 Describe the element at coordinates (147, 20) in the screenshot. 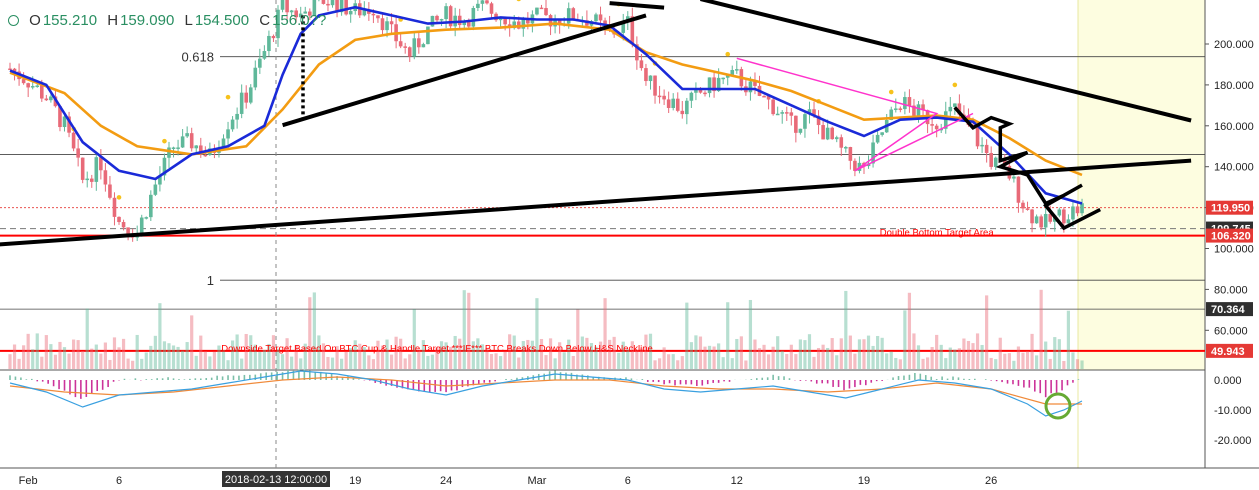

I see `high-value: 159.090` at that location.